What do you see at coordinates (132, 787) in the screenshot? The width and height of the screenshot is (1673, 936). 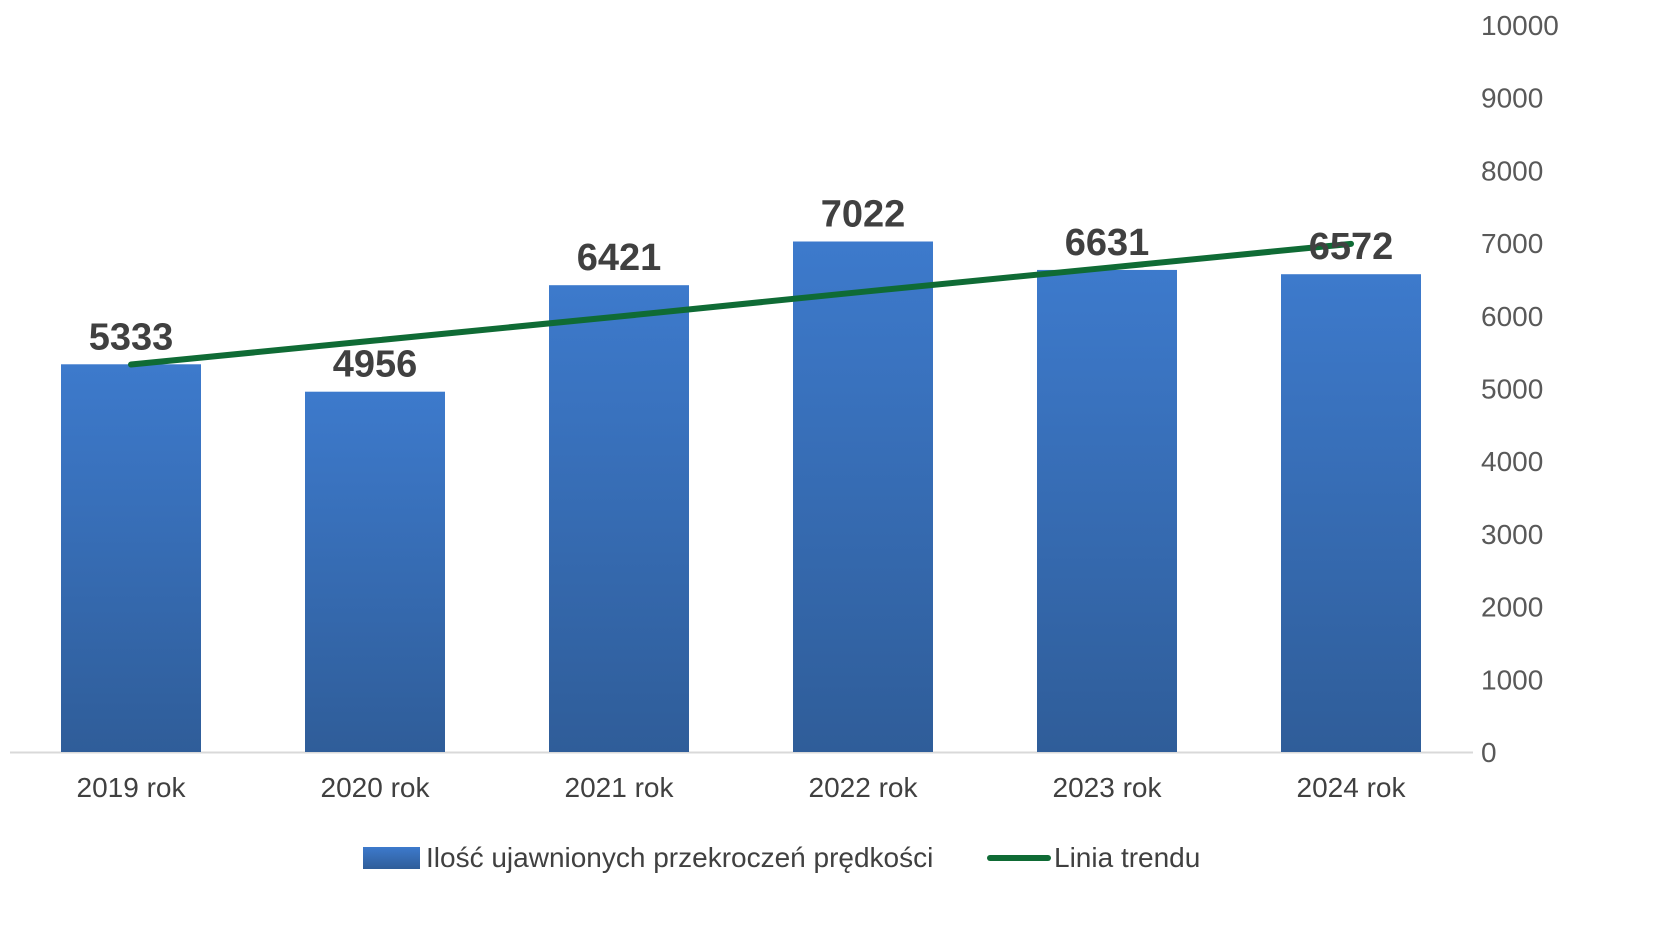 I see `x-tick-label: 2019 rok` at bounding box center [132, 787].